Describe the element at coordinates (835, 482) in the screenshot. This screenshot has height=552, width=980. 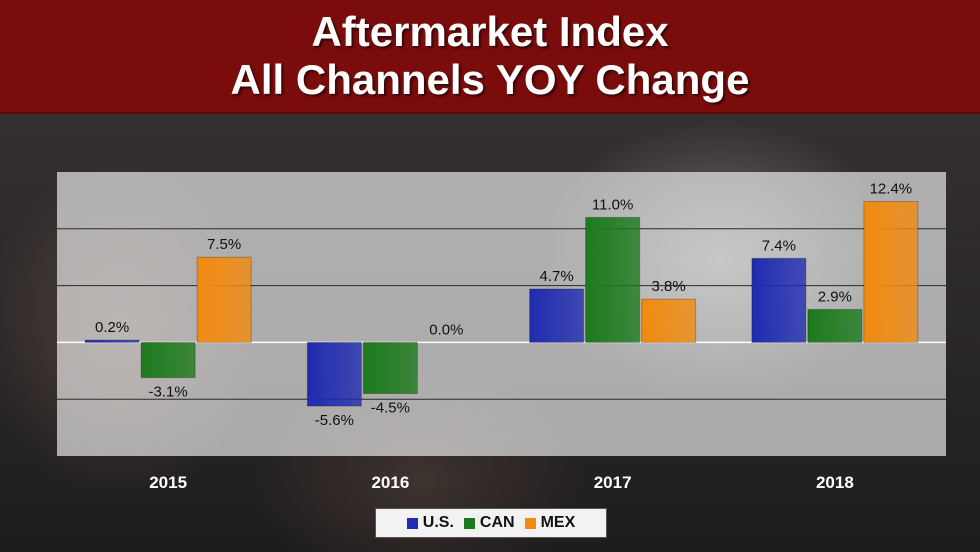
I see `category-label-2018: 2018` at that location.